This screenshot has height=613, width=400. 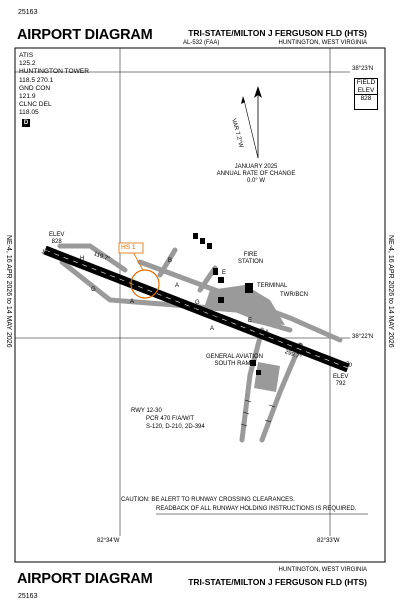 I want to click on taxiway-b, so click(x=167, y=262).